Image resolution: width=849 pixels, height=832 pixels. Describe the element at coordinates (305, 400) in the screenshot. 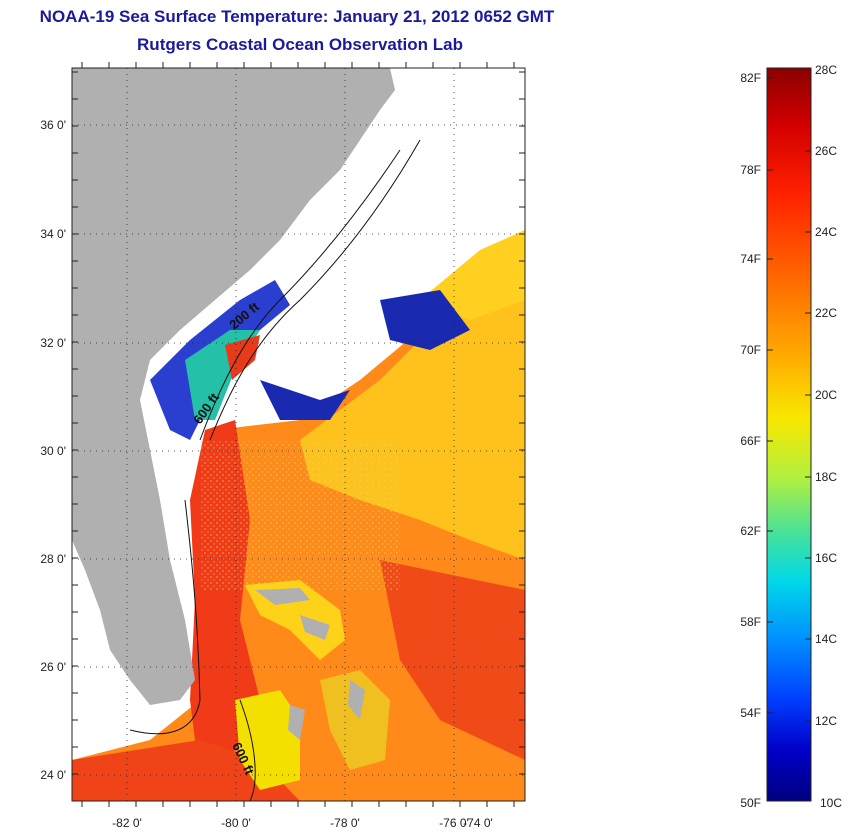

I see `cold-patch-mid` at that location.